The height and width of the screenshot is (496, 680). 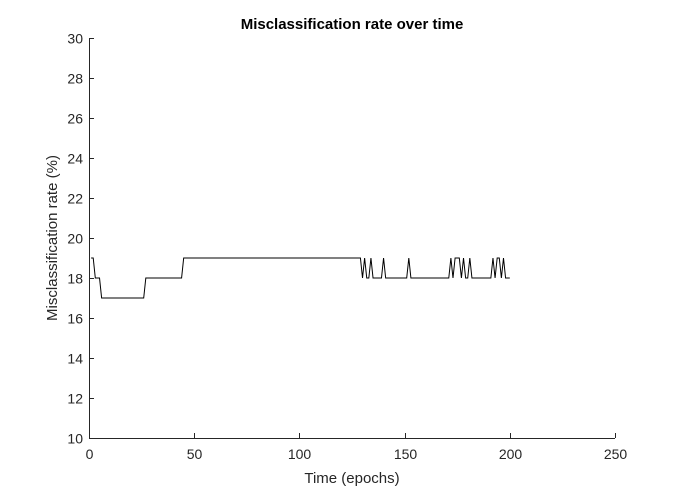 I want to click on series-group, so click(x=300, y=278).